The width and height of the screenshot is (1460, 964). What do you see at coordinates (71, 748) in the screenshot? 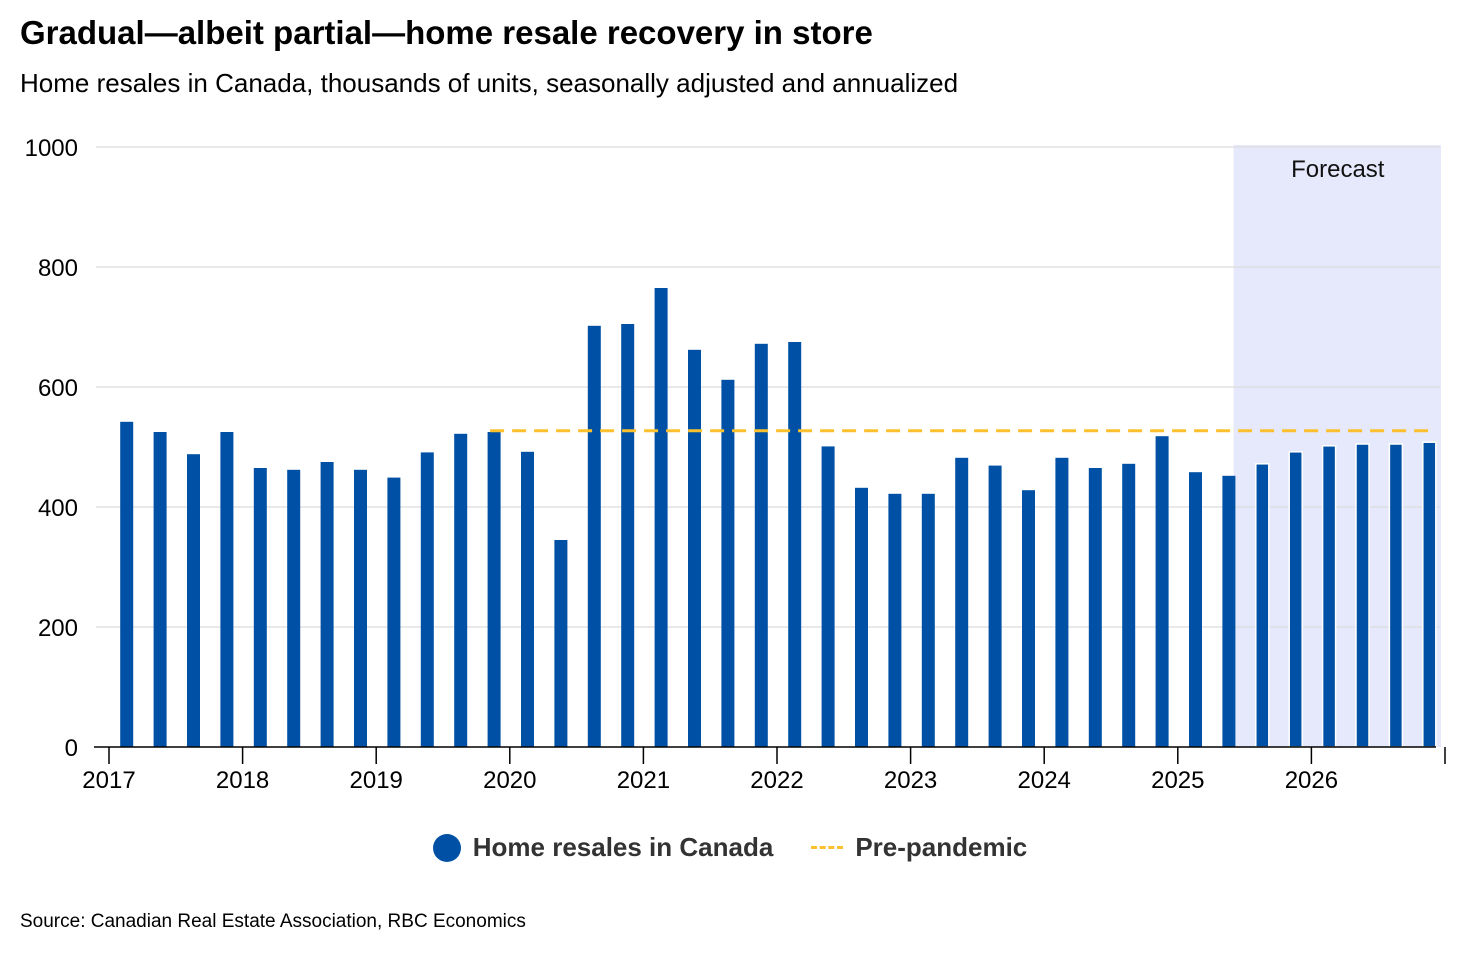
I see `y-tick-label: 0` at bounding box center [71, 748].